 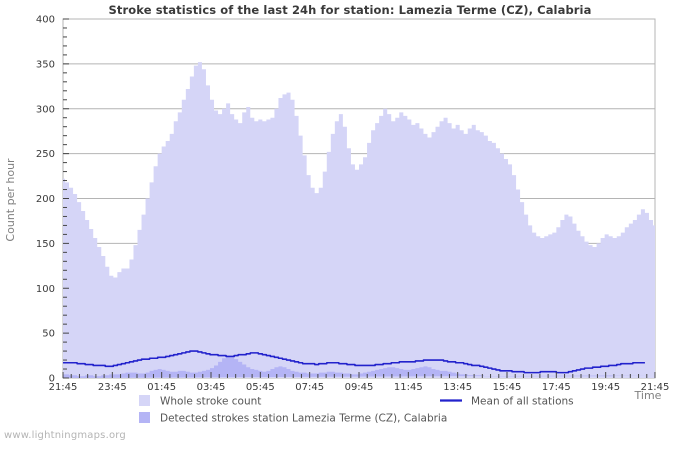 What do you see at coordinates (45, 289) in the screenshot?
I see `y-tick-label: 100` at bounding box center [45, 289].